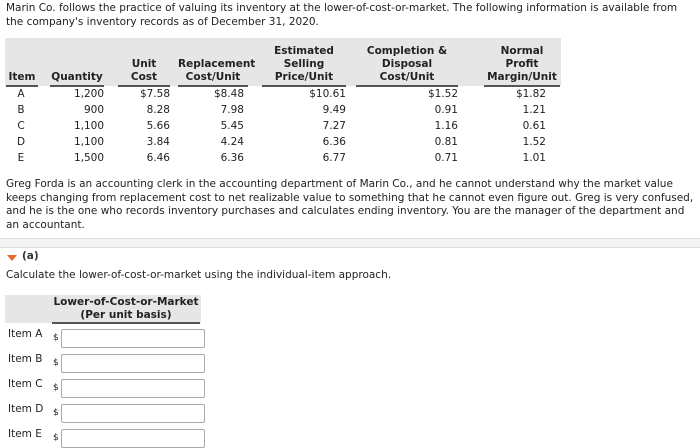  I want to click on table-cell: 7.98, so click(232, 110).